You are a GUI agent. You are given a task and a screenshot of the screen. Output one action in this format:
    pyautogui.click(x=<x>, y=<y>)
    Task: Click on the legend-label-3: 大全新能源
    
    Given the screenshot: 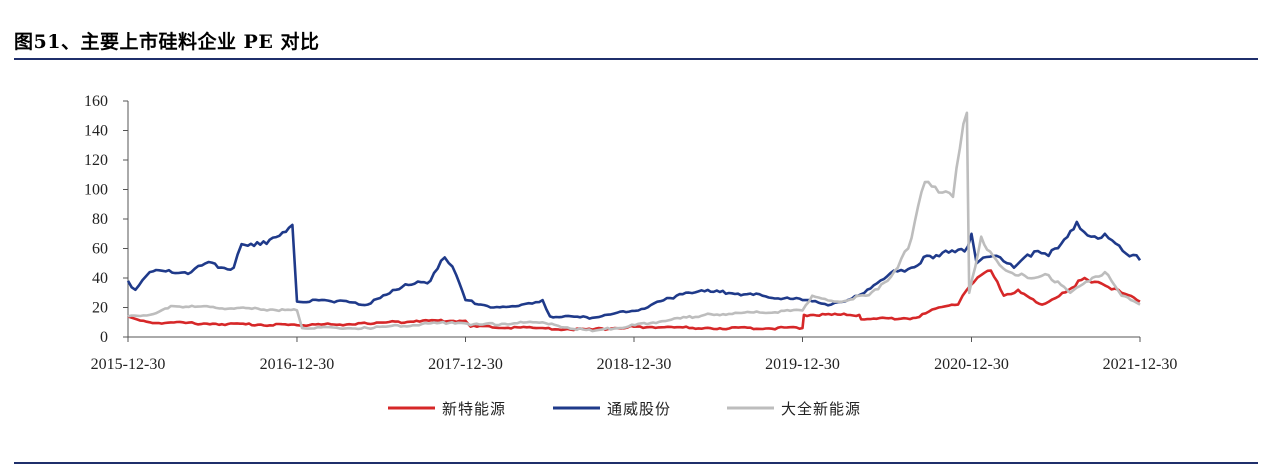 What is the action you would take?
    pyautogui.click(x=821, y=409)
    